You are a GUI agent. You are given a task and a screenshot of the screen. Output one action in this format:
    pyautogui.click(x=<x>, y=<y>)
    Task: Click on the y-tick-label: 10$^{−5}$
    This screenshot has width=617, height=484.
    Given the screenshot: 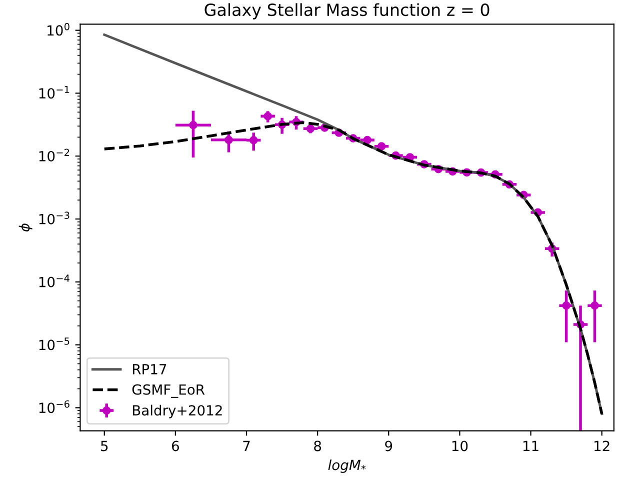 What is the action you would take?
    pyautogui.click(x=54, y=344)
    